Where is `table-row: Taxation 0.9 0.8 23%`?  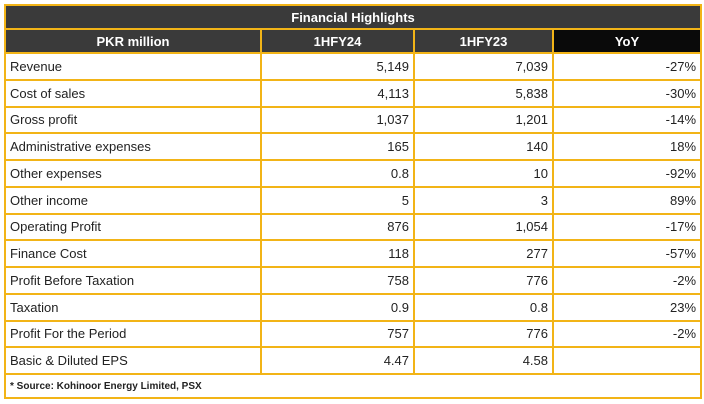 table-row: Taxation 0.9 0.8 23% is located at coordinates (353, 307).